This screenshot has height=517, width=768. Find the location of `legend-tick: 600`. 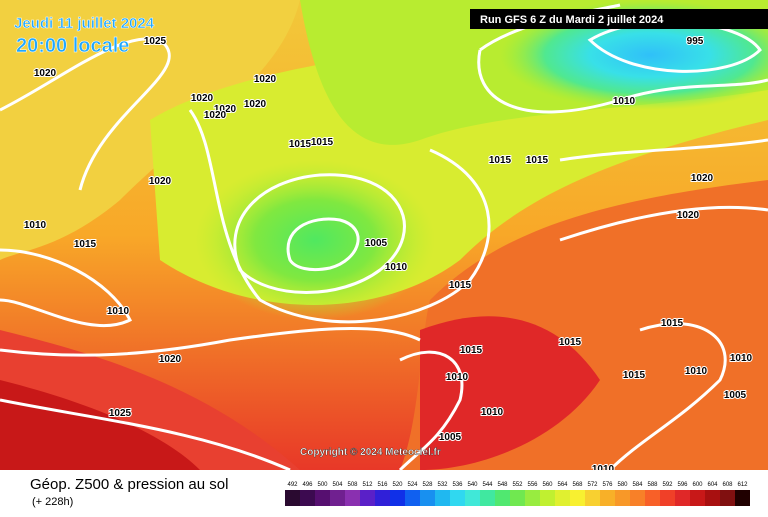

legend-tick: 600 is located at coordinates (697, 485).